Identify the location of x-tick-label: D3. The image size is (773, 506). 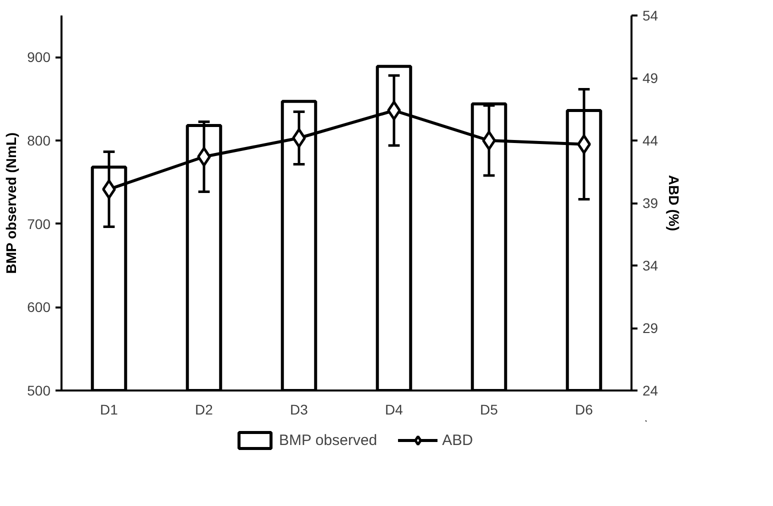
(299, 410).